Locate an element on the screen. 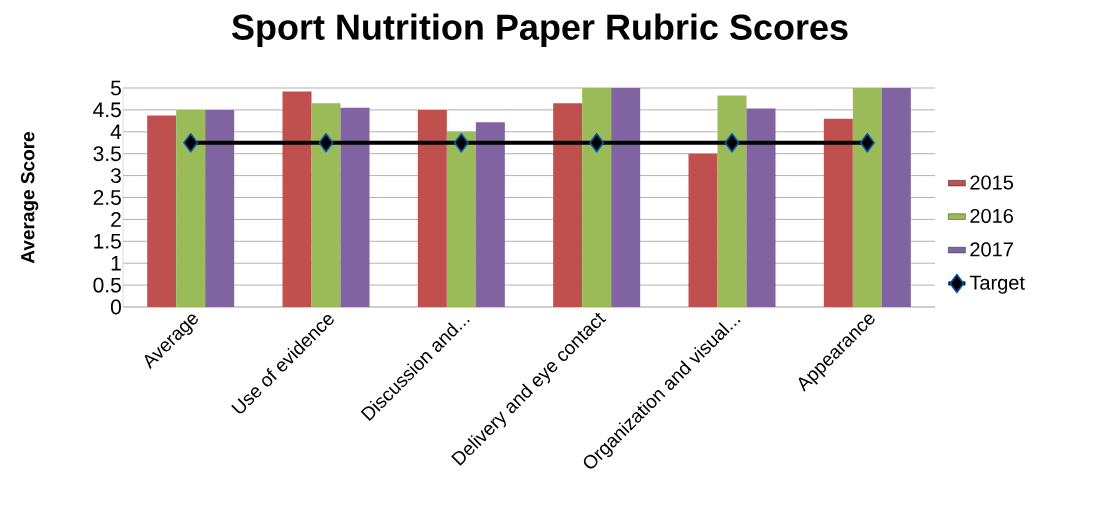  y-tick-label: 0 is located at coordinates (115, 307).